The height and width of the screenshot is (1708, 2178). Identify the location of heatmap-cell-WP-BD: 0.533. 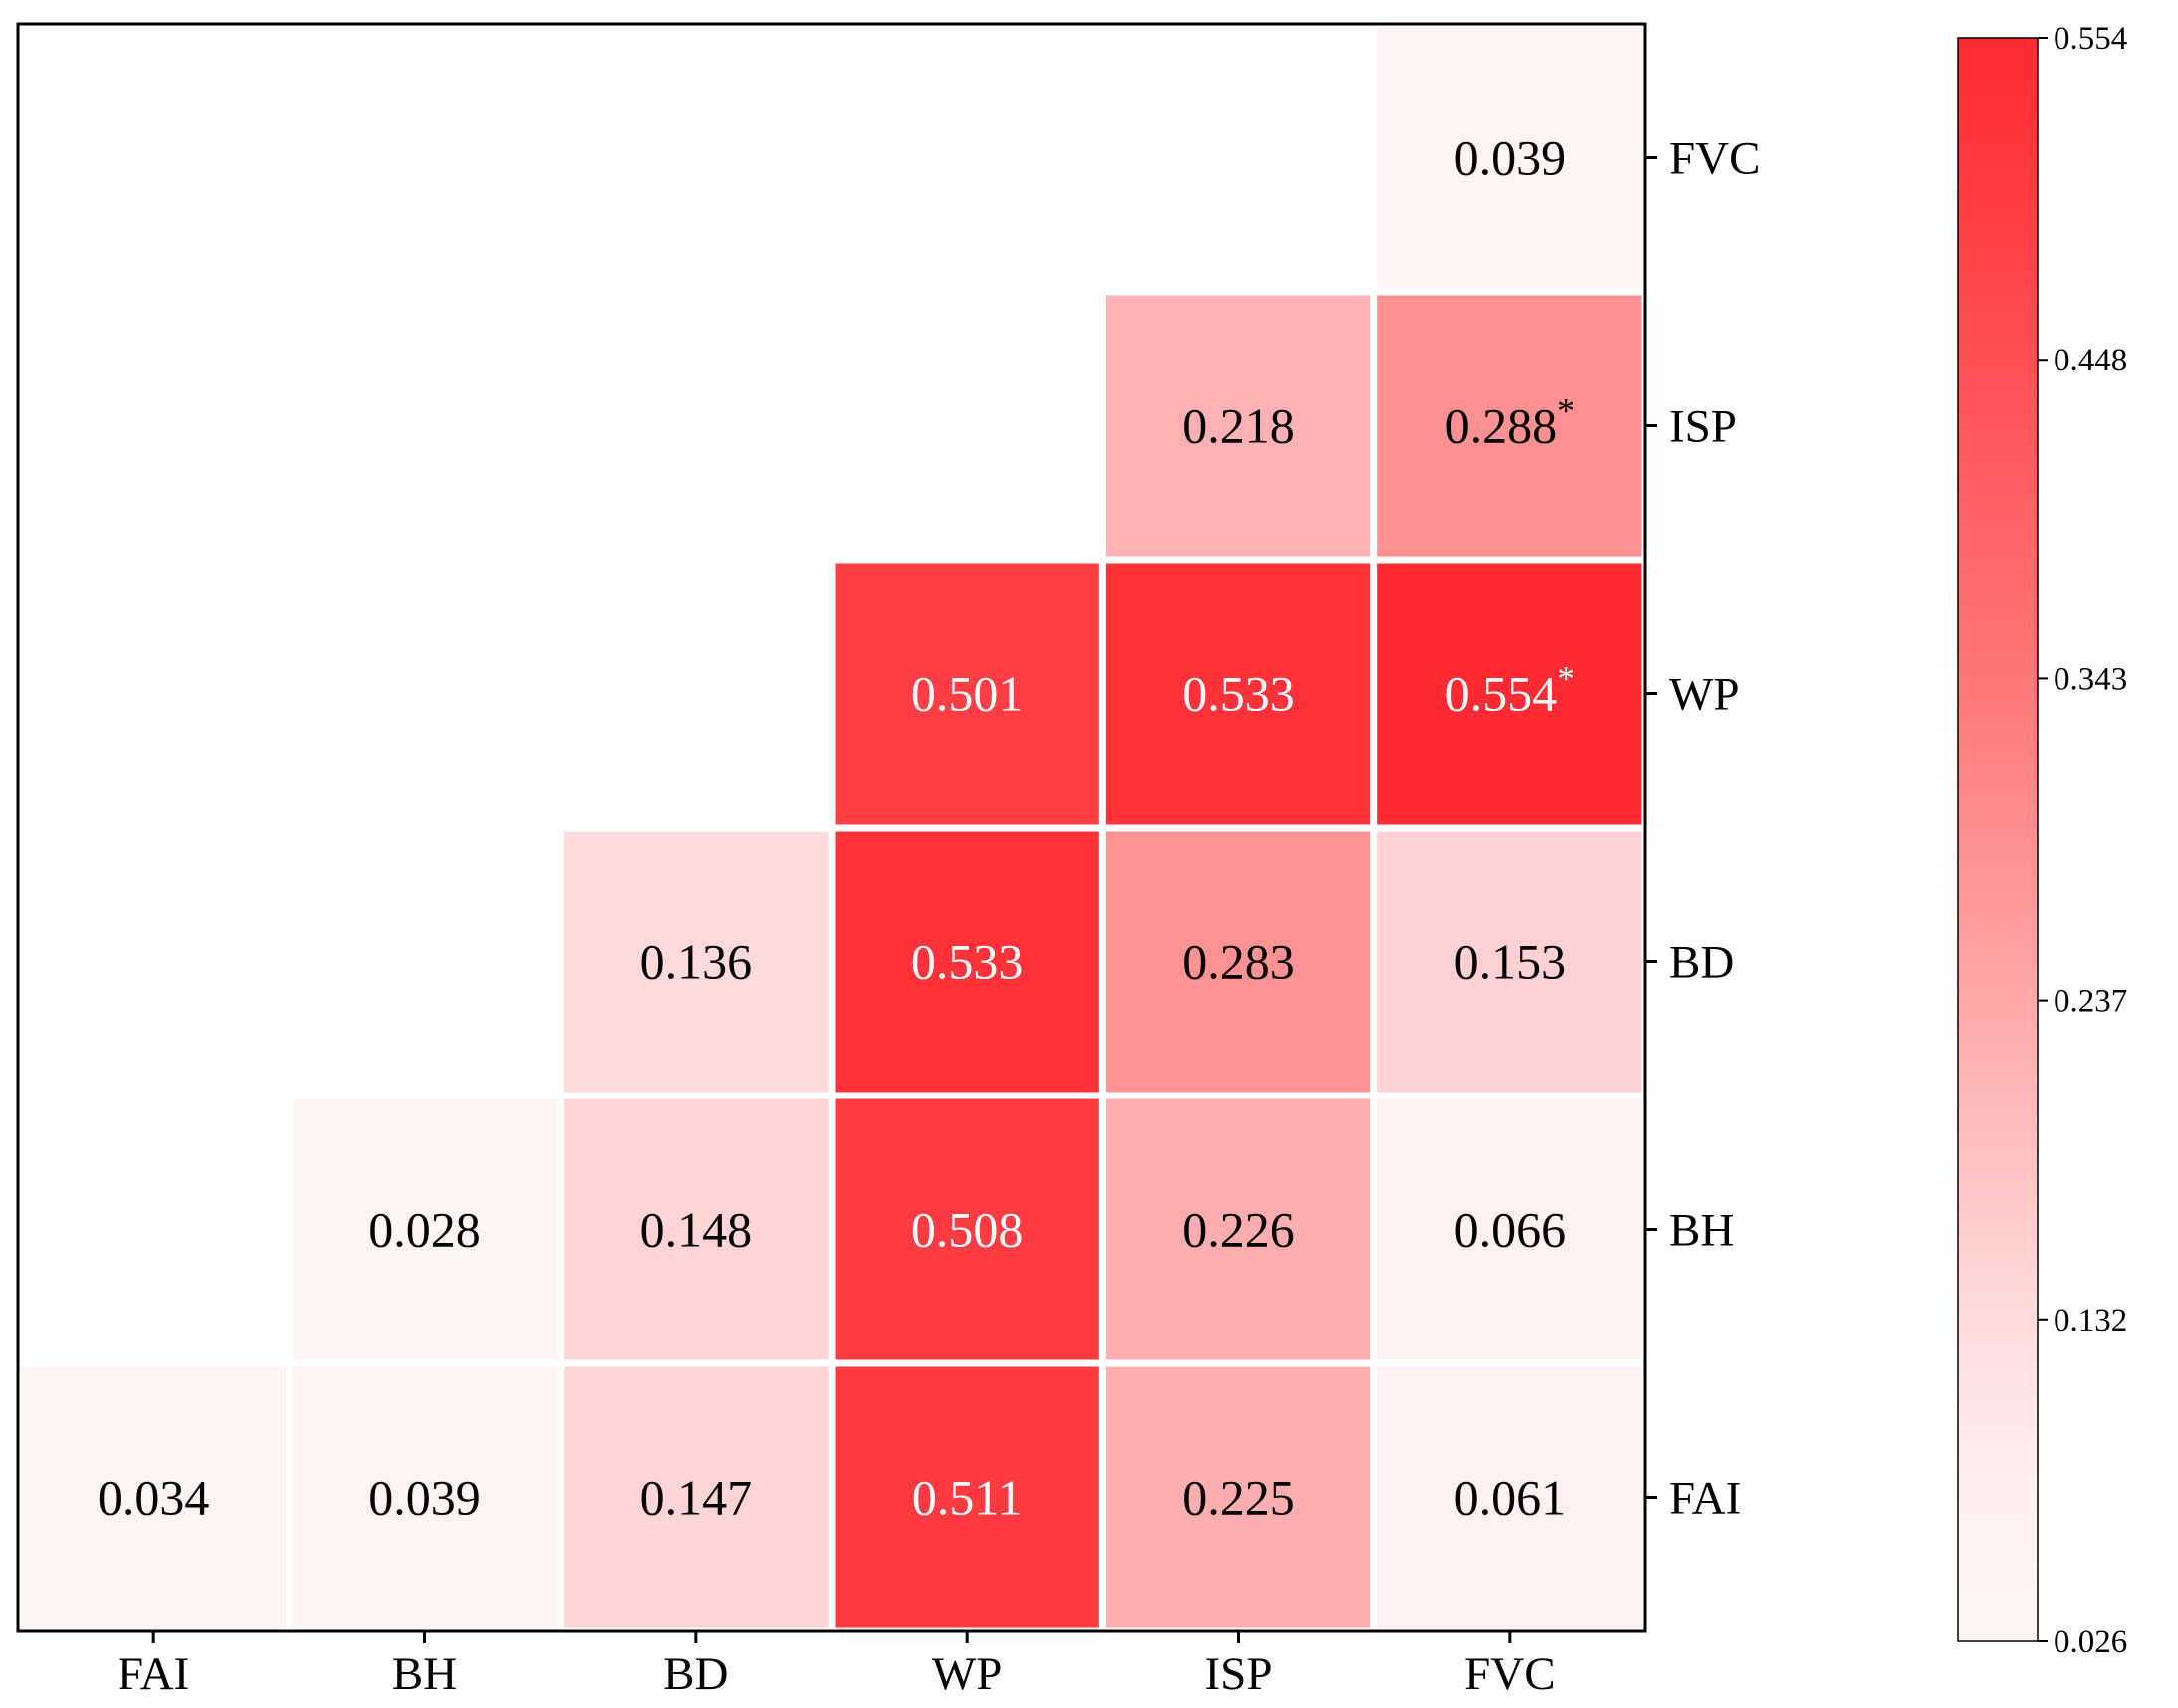
(967, 962).